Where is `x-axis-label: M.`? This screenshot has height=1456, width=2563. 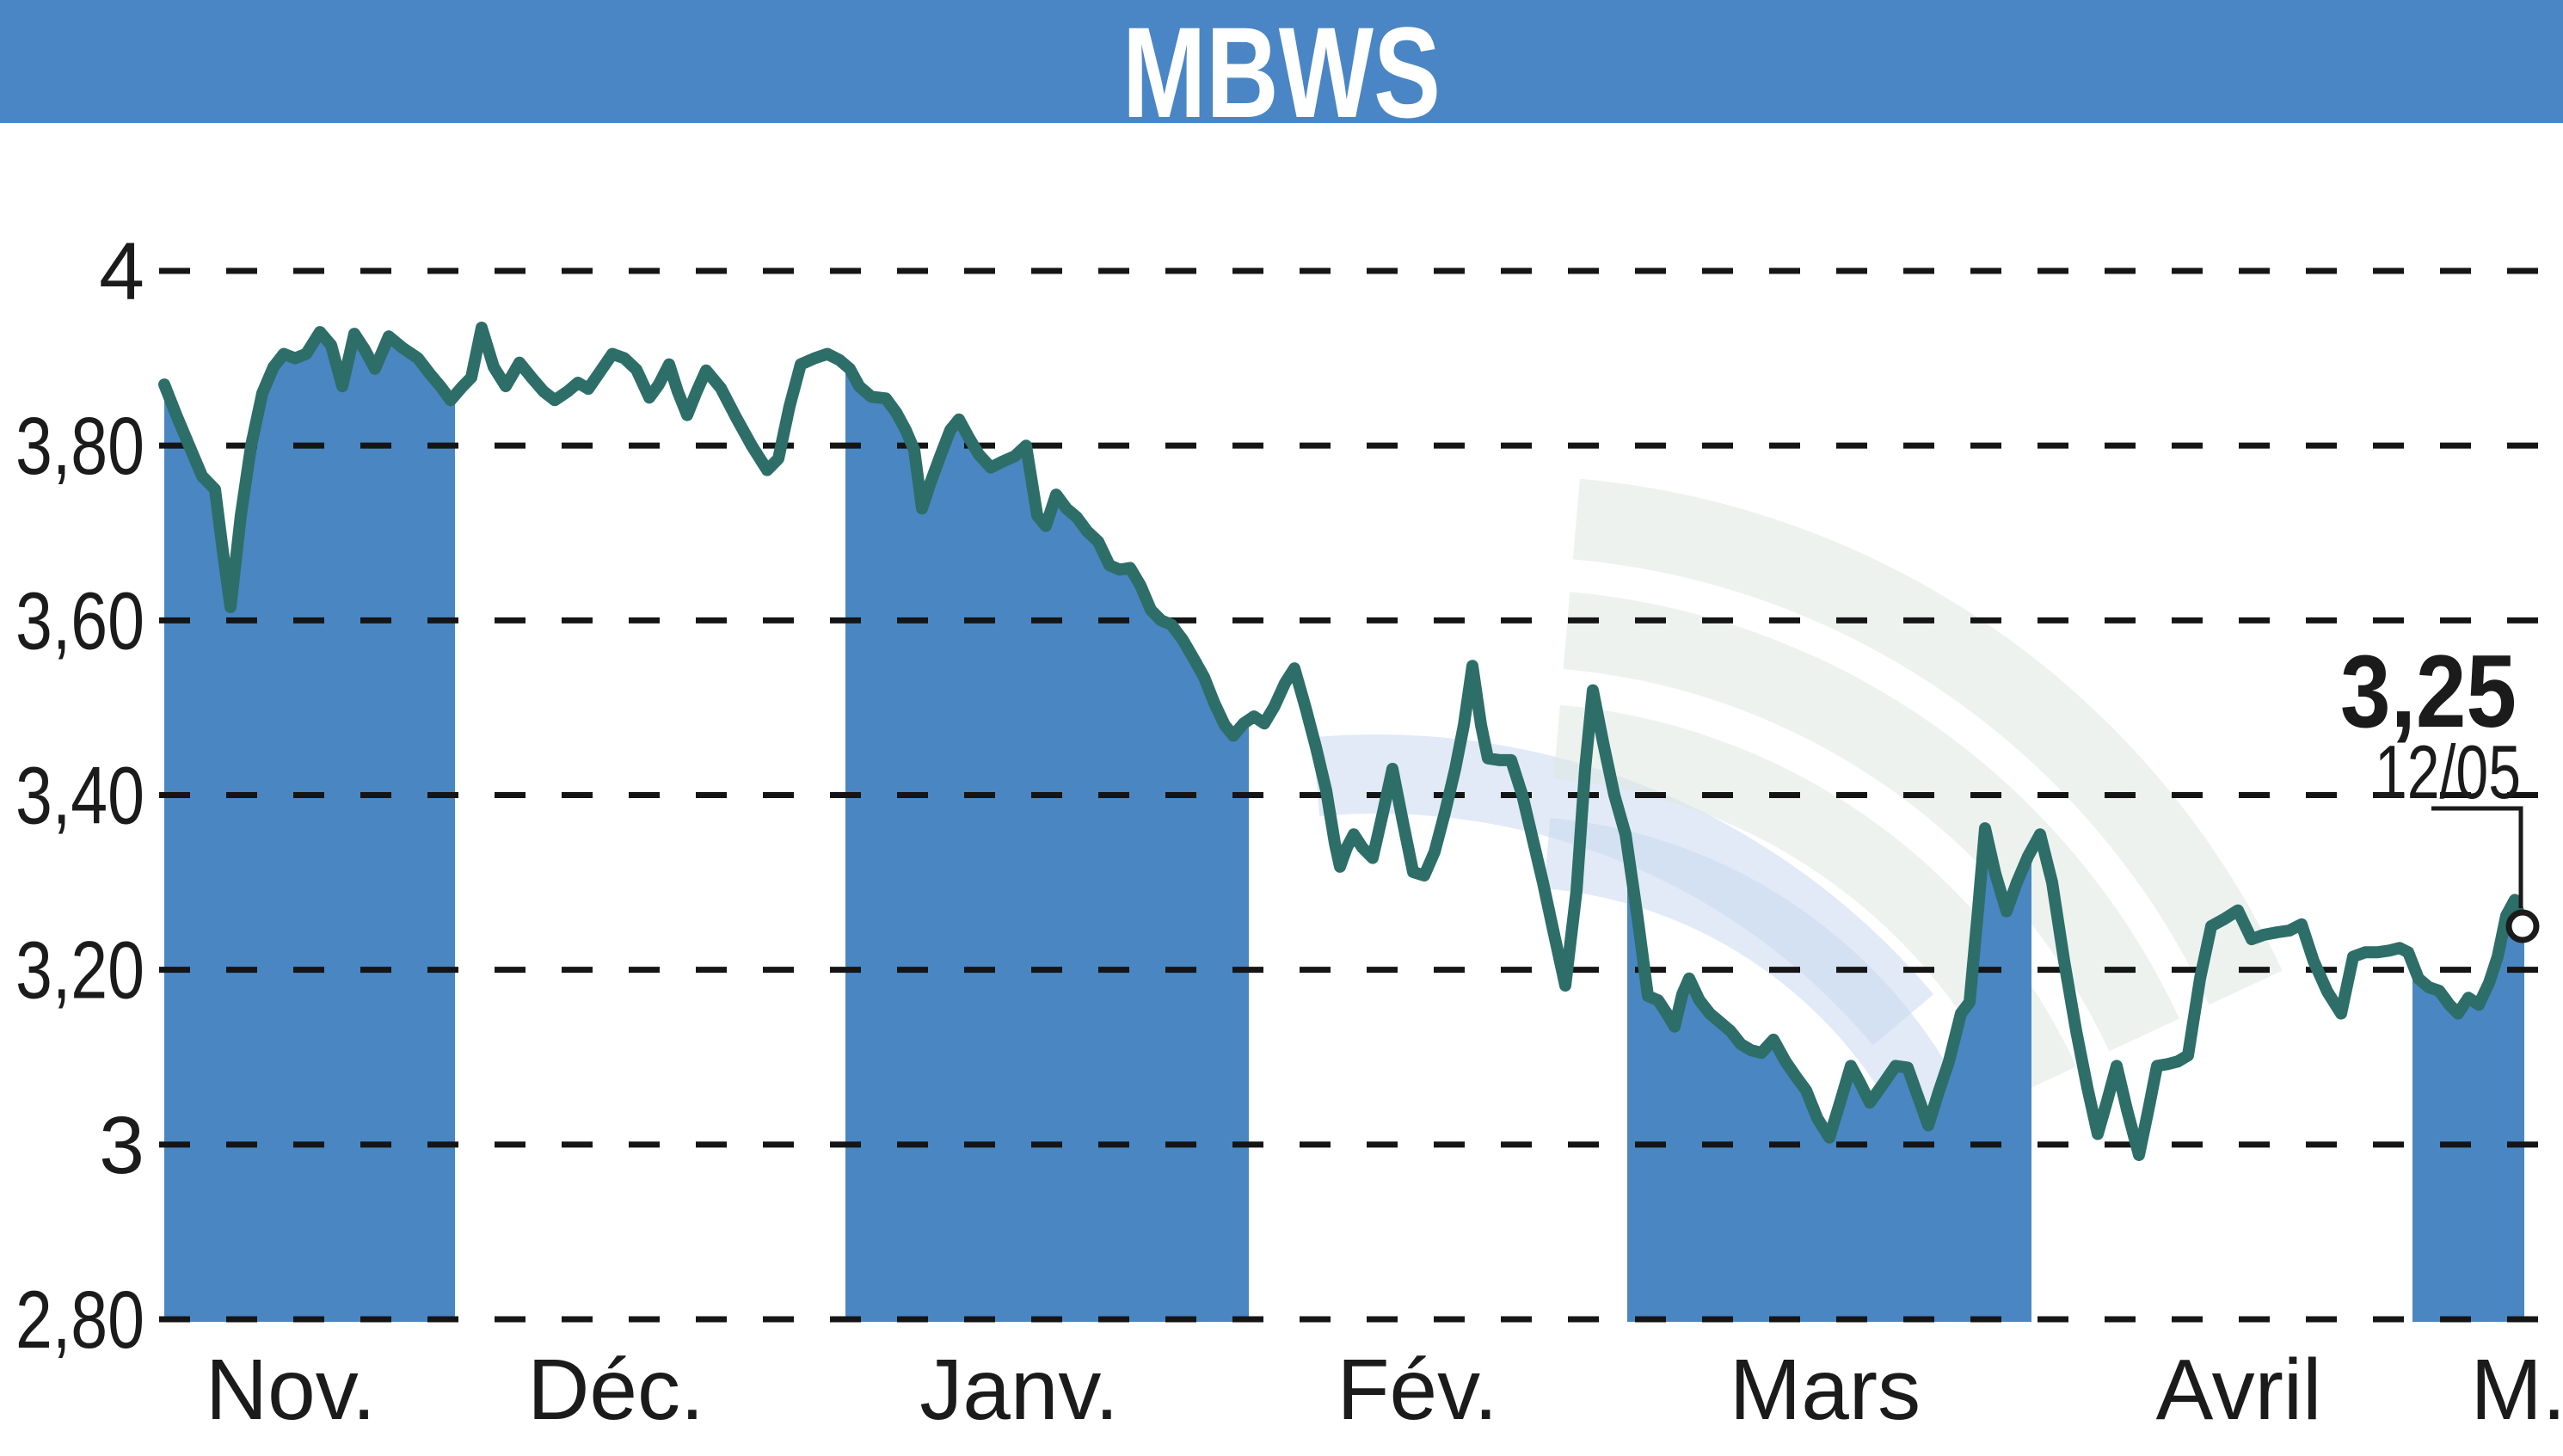 x-axis-label: M. is located at coordinates (2516, 1390).